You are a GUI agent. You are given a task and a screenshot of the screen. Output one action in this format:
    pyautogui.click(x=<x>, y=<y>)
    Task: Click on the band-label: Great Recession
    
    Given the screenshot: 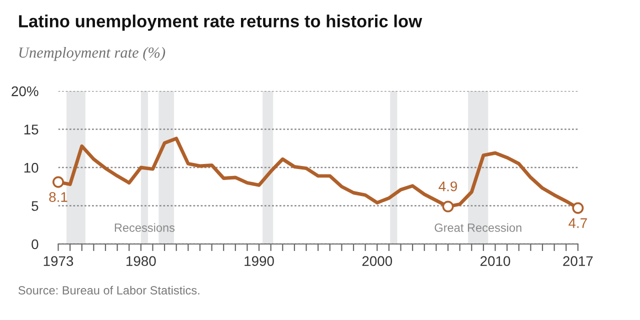 What is the action you would take?
    pyautogui.click(x=478, y=227)
    